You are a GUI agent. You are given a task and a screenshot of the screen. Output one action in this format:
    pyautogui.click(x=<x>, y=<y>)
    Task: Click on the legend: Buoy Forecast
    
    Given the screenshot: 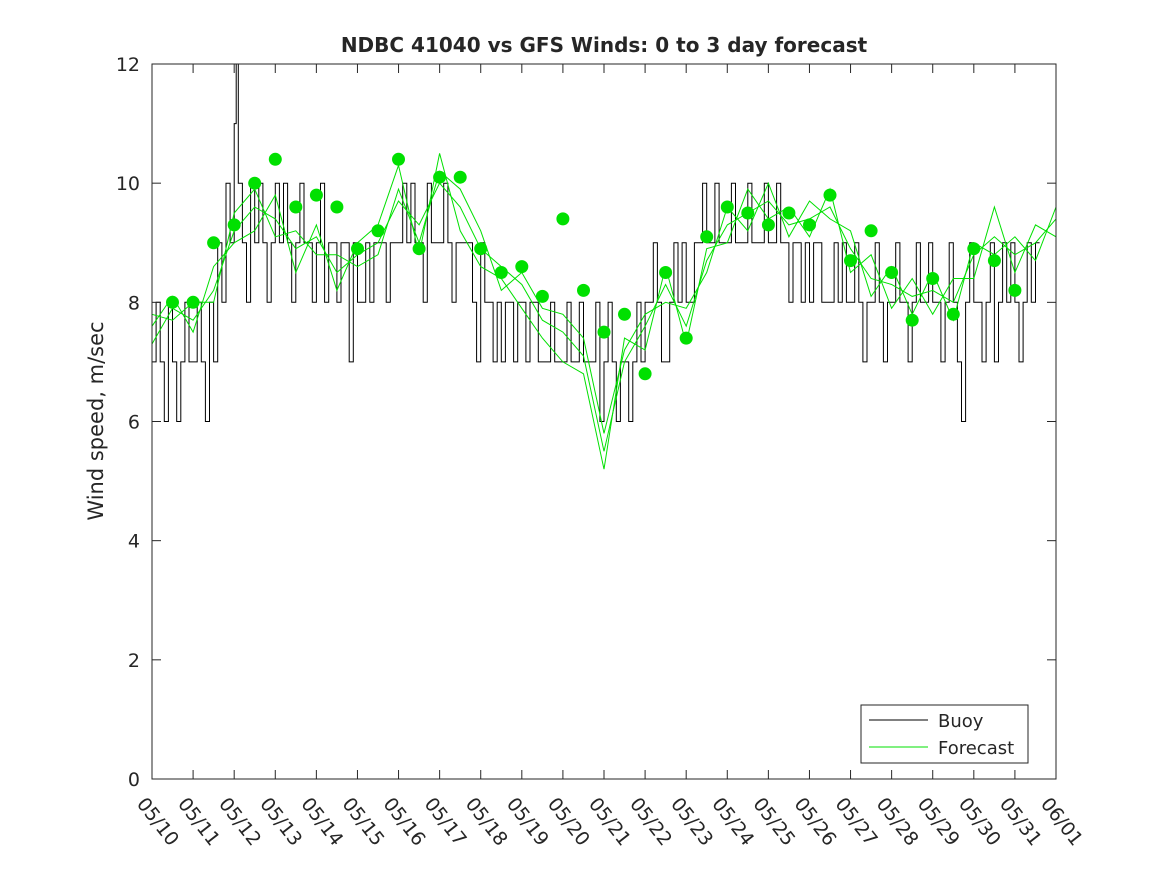 What is the action you would take?
    pyautogui.click(x=944, y=734)
    